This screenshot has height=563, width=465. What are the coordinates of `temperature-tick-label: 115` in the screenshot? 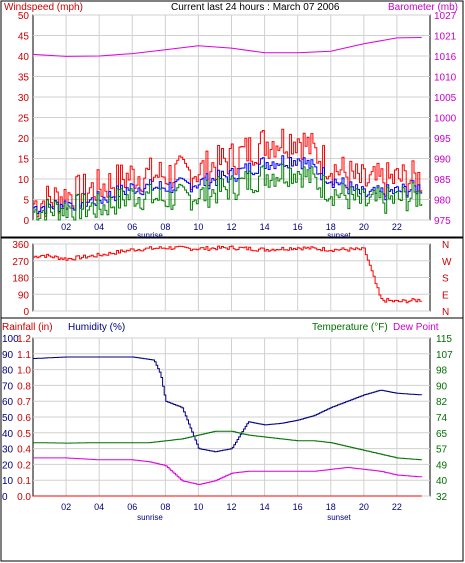 It's located at (444, 339).